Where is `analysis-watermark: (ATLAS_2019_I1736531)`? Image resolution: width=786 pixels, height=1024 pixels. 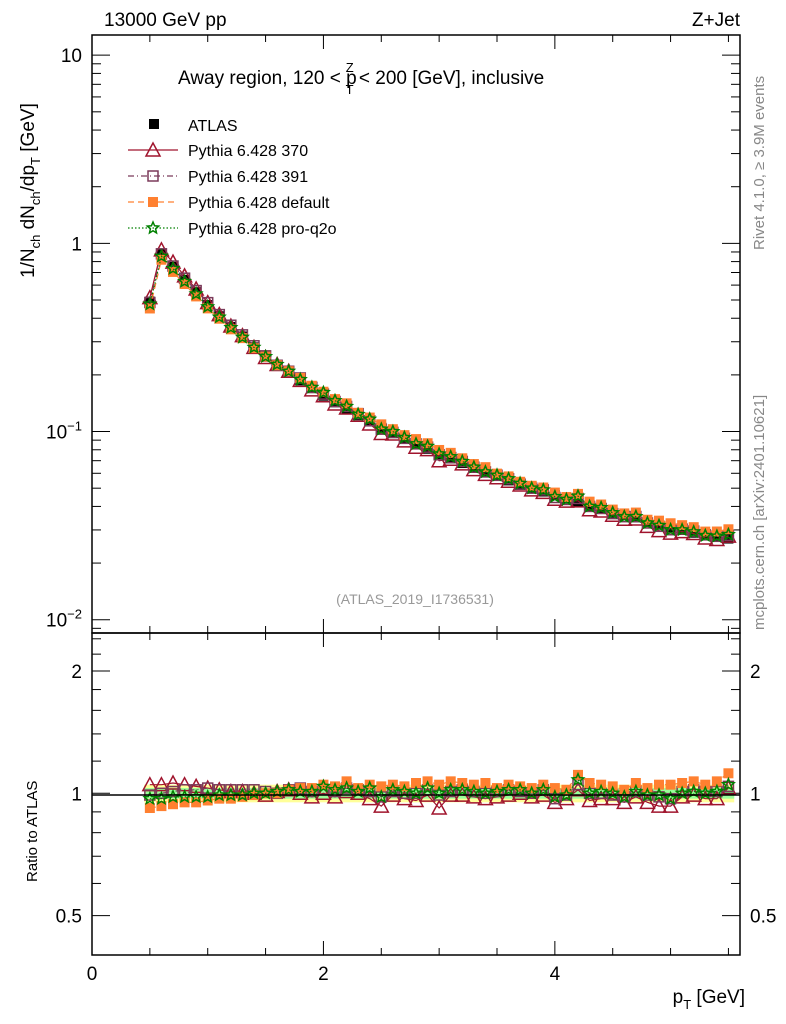 analysis-watermark: (ATLAS_2019_I1736531) is located at coordinates (415, 599).